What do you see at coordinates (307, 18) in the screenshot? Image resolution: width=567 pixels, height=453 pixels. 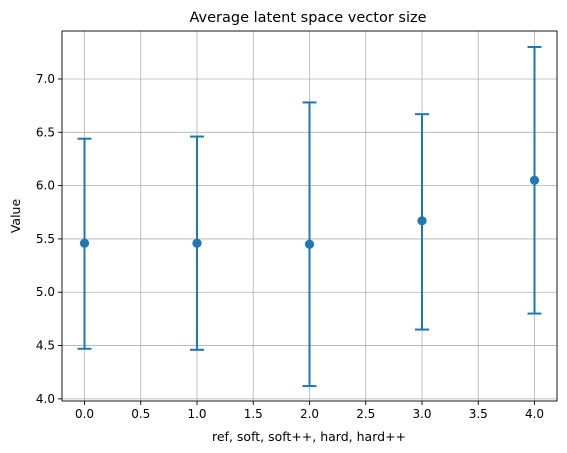 I see `chart-title: Average latent space vector size` at bounding box center [307, 18].